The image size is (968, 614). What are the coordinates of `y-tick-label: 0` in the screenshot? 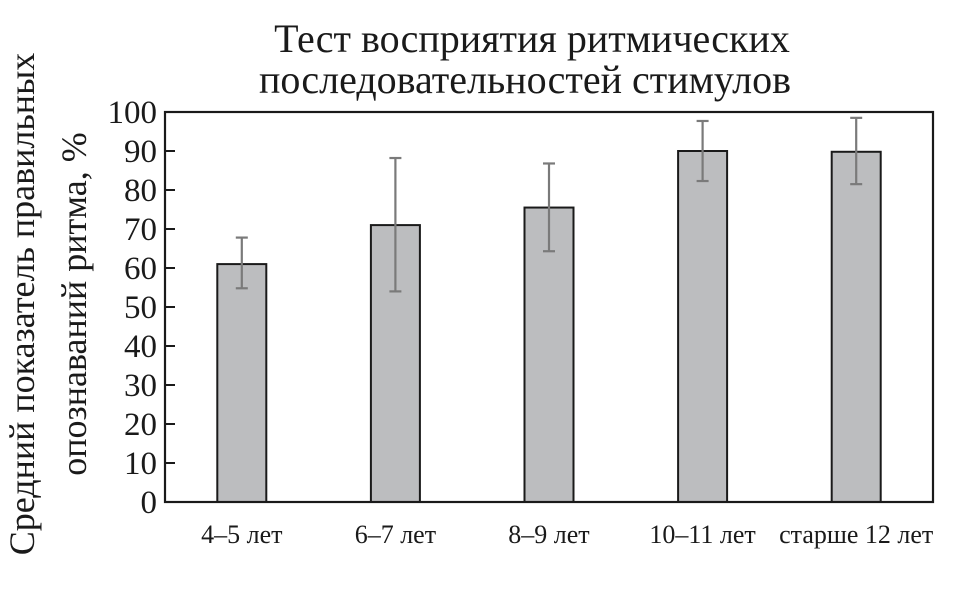 It's located at (149, 503).